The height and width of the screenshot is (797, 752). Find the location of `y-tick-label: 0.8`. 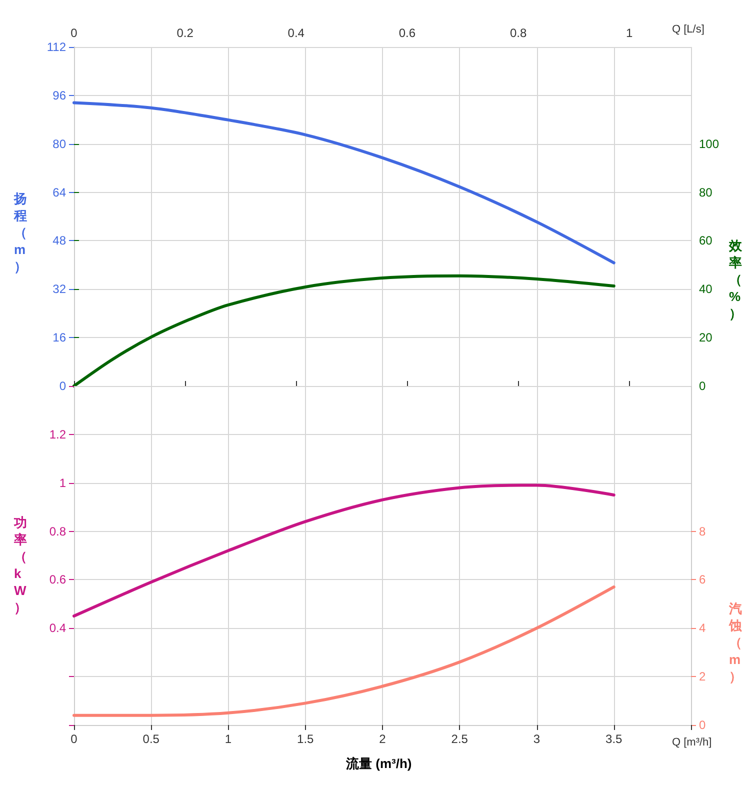

y-tick-label: 0.8 is located at coordinates (57, 531).